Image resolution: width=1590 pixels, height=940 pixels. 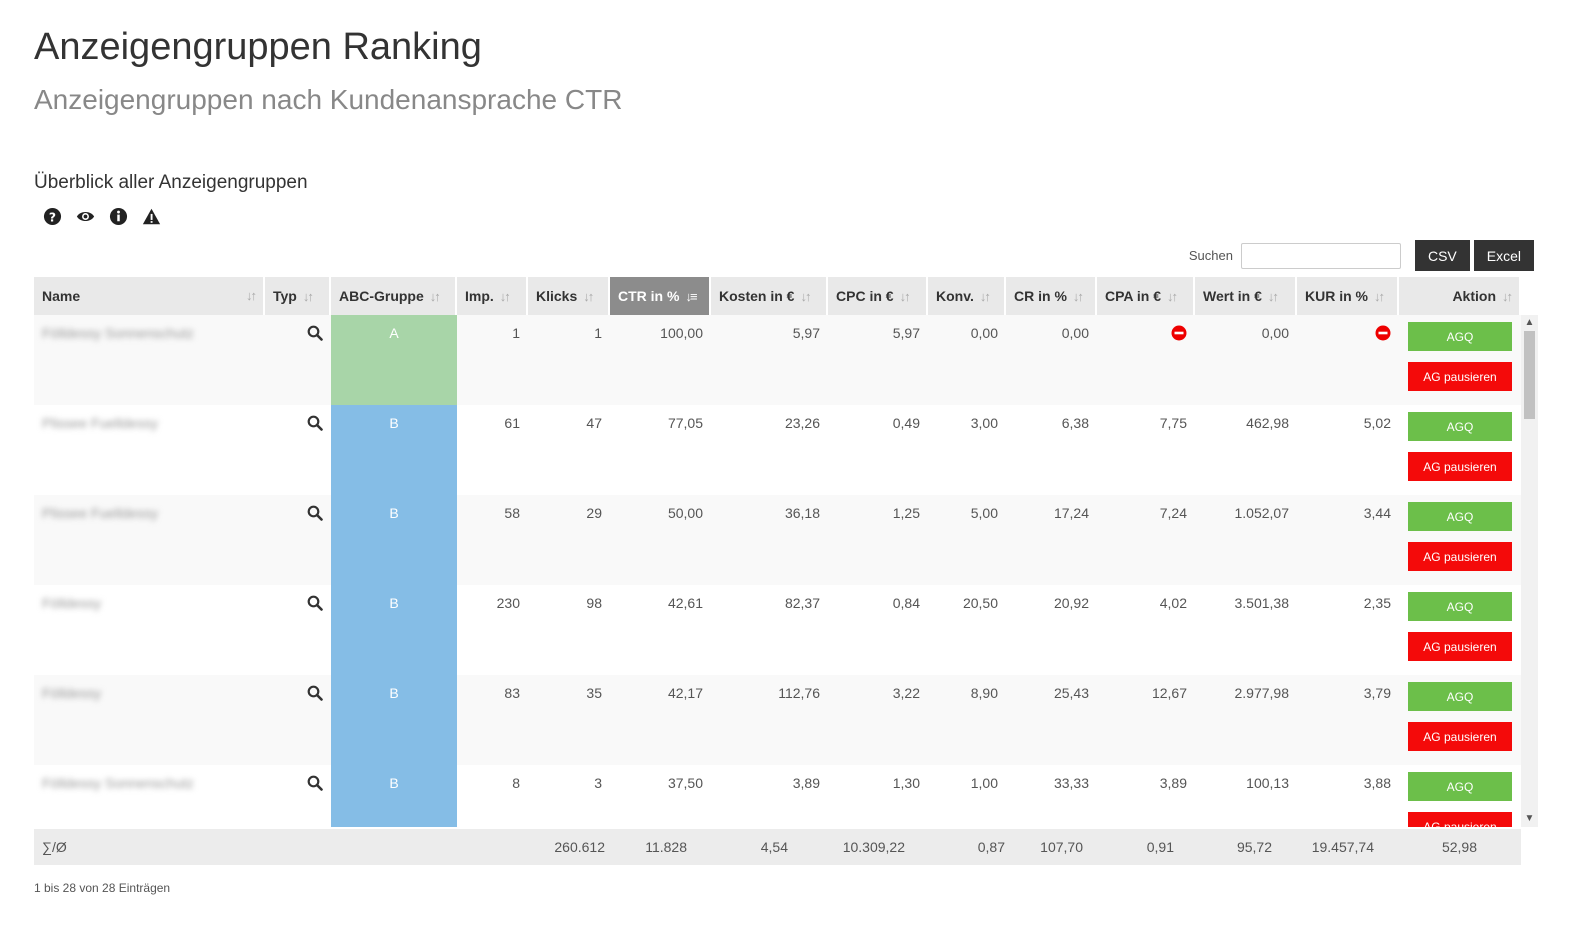 I want to click on cpa-cell: 3,89, so click(x=1146, y=796).